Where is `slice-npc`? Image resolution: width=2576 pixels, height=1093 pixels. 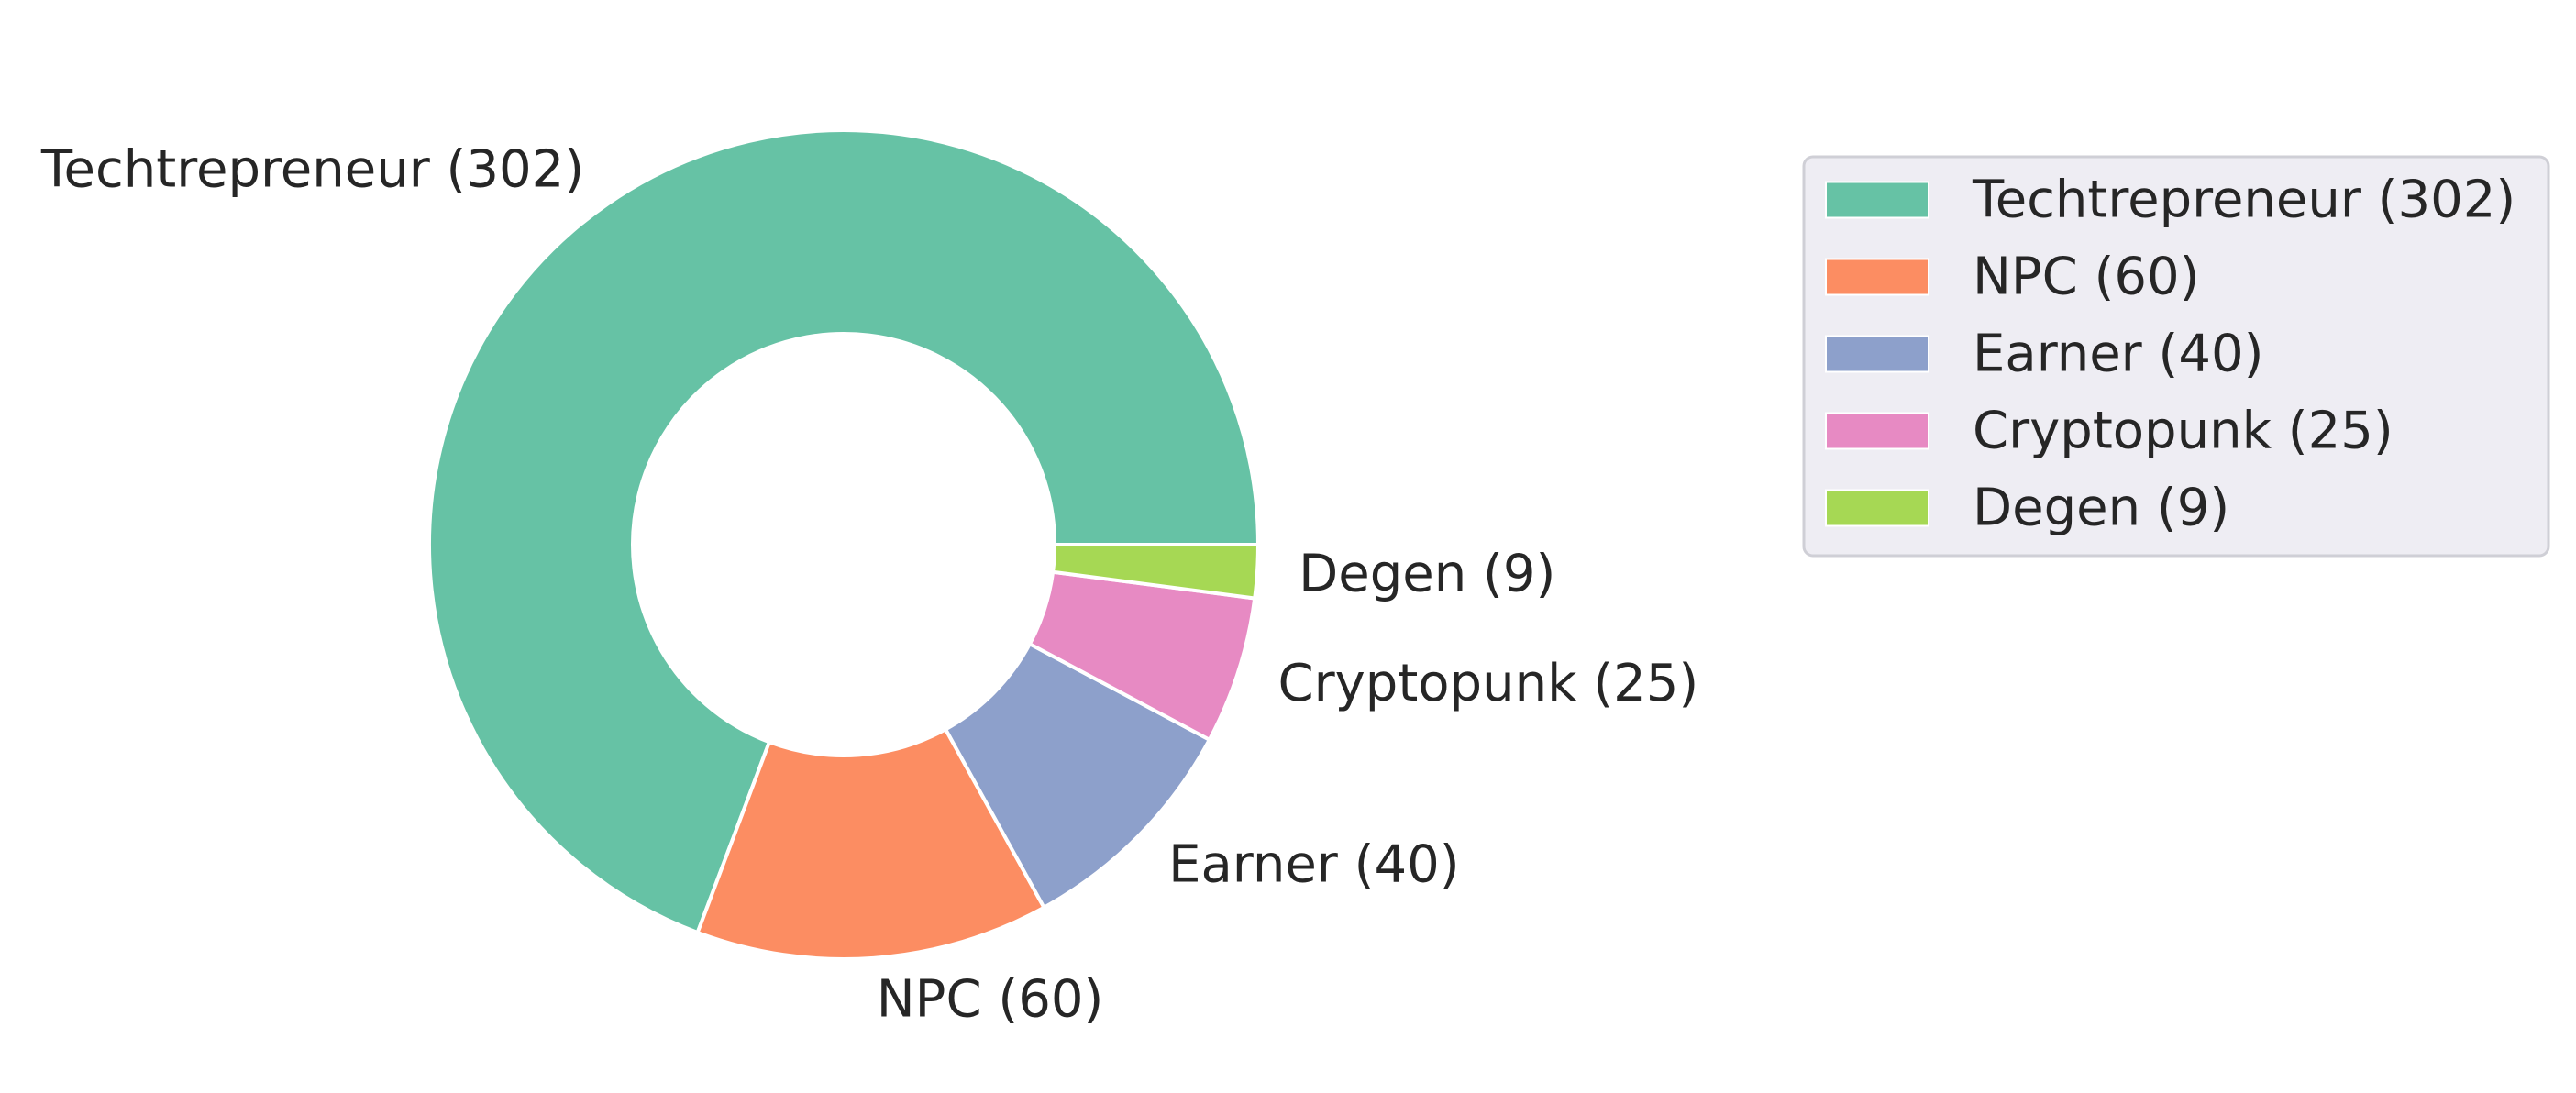 slice-npc is located at coordinates (870, 844).